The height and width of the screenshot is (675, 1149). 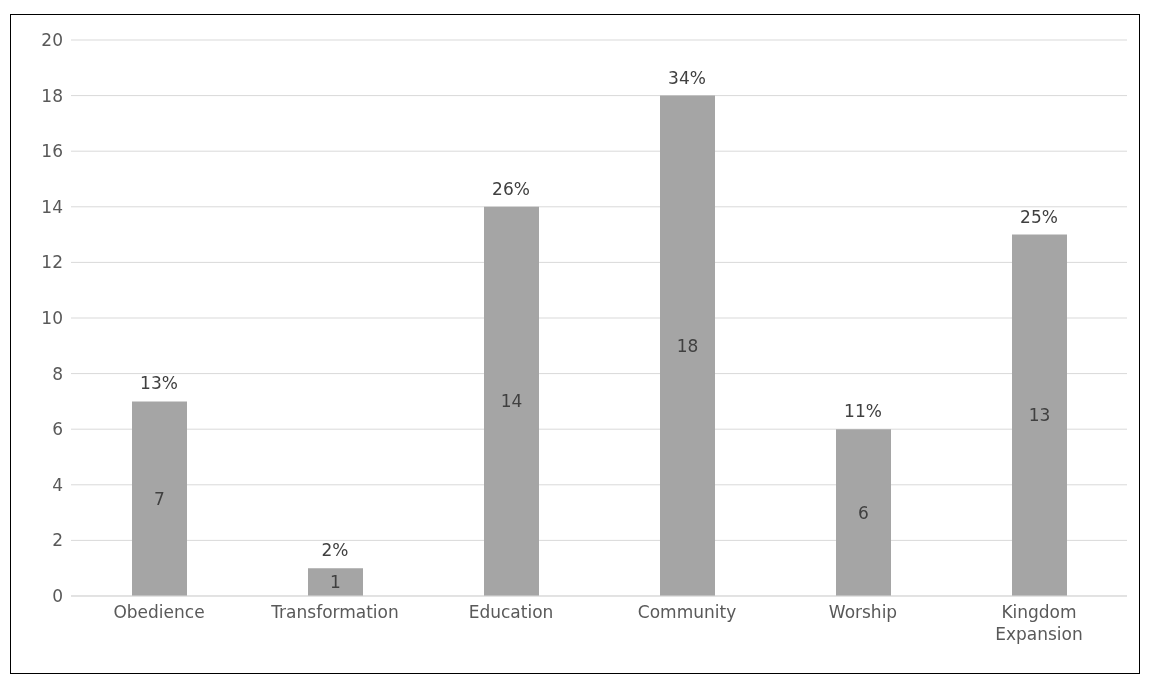 What do you see at coordinates (687, 612) in the screenshot?
I see `x-tick-label: Community` at bounding box center [687, 612].